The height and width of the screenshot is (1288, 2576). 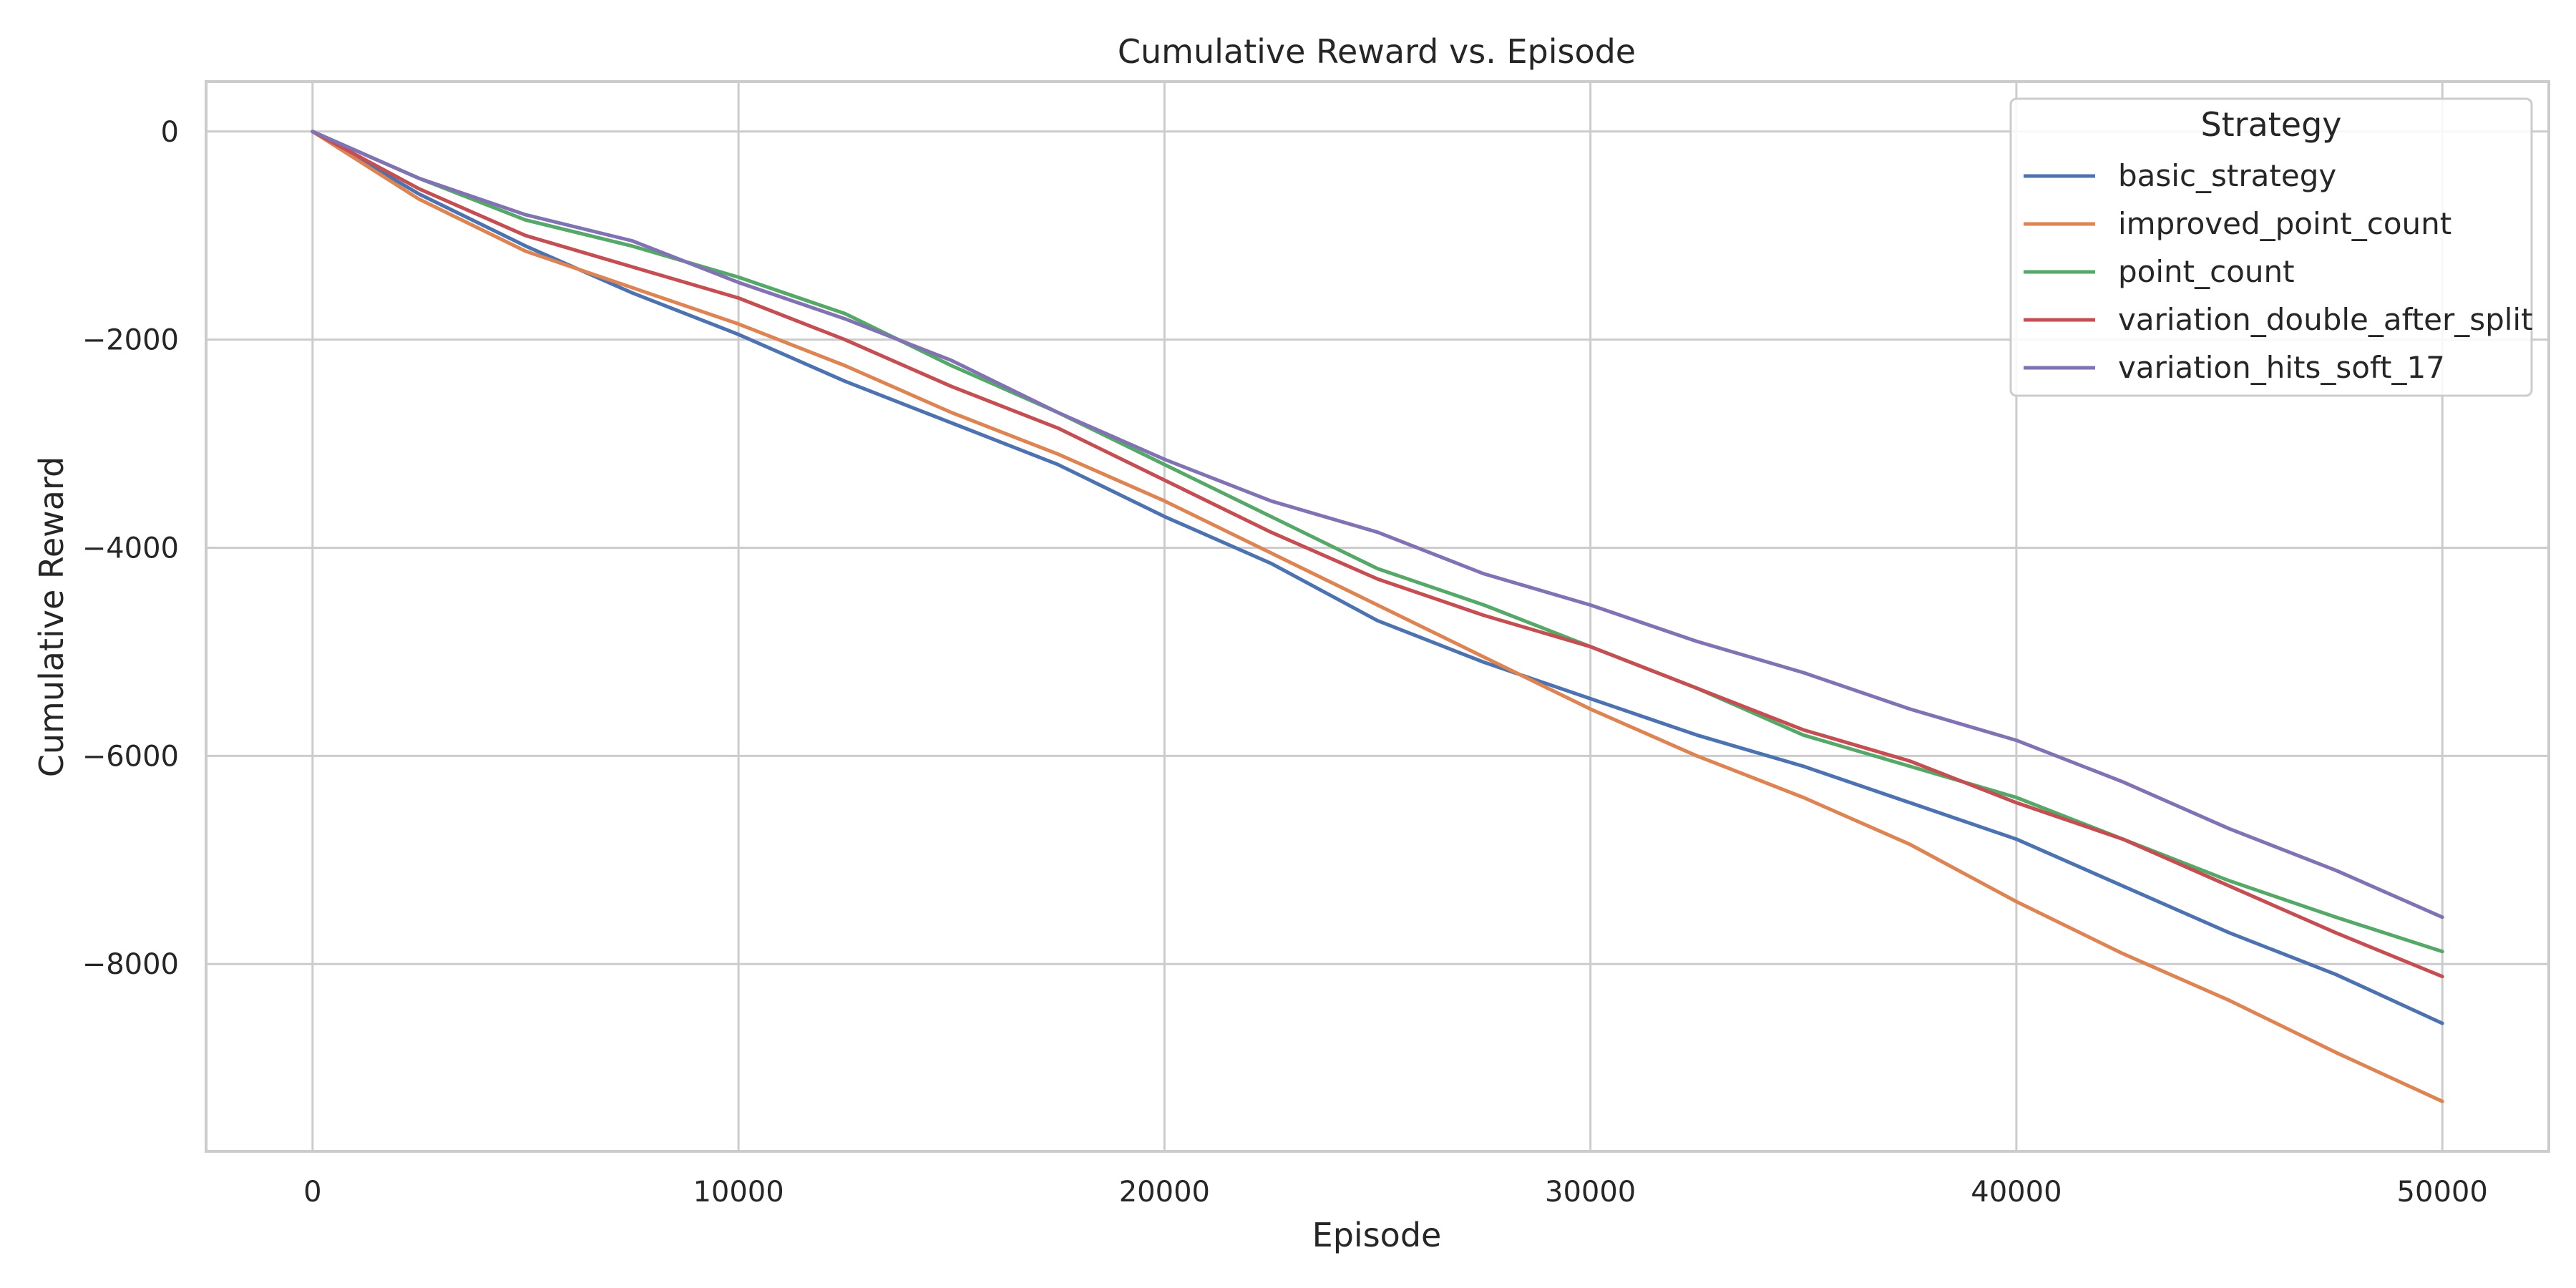 What do you see at coordinates (1164, 1192) in the screenshot?
I see `x-tick-label: 20000` at bounding box center [1164, 1192].